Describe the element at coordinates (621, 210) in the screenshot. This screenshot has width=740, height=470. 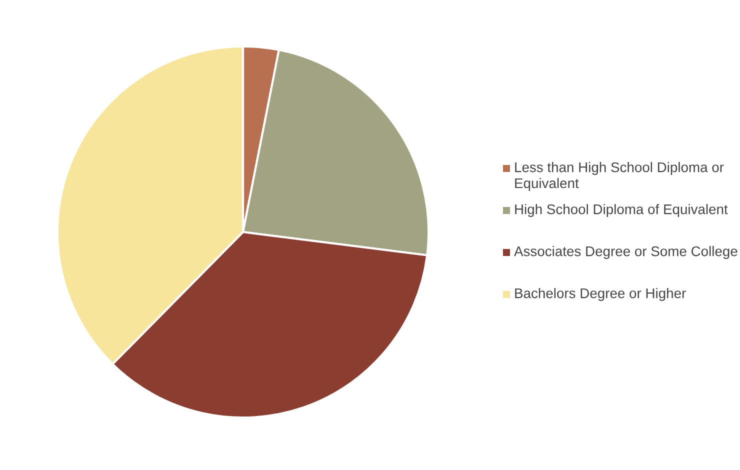
I see `legend-label: High School Diploma of Equivalent` at that location.